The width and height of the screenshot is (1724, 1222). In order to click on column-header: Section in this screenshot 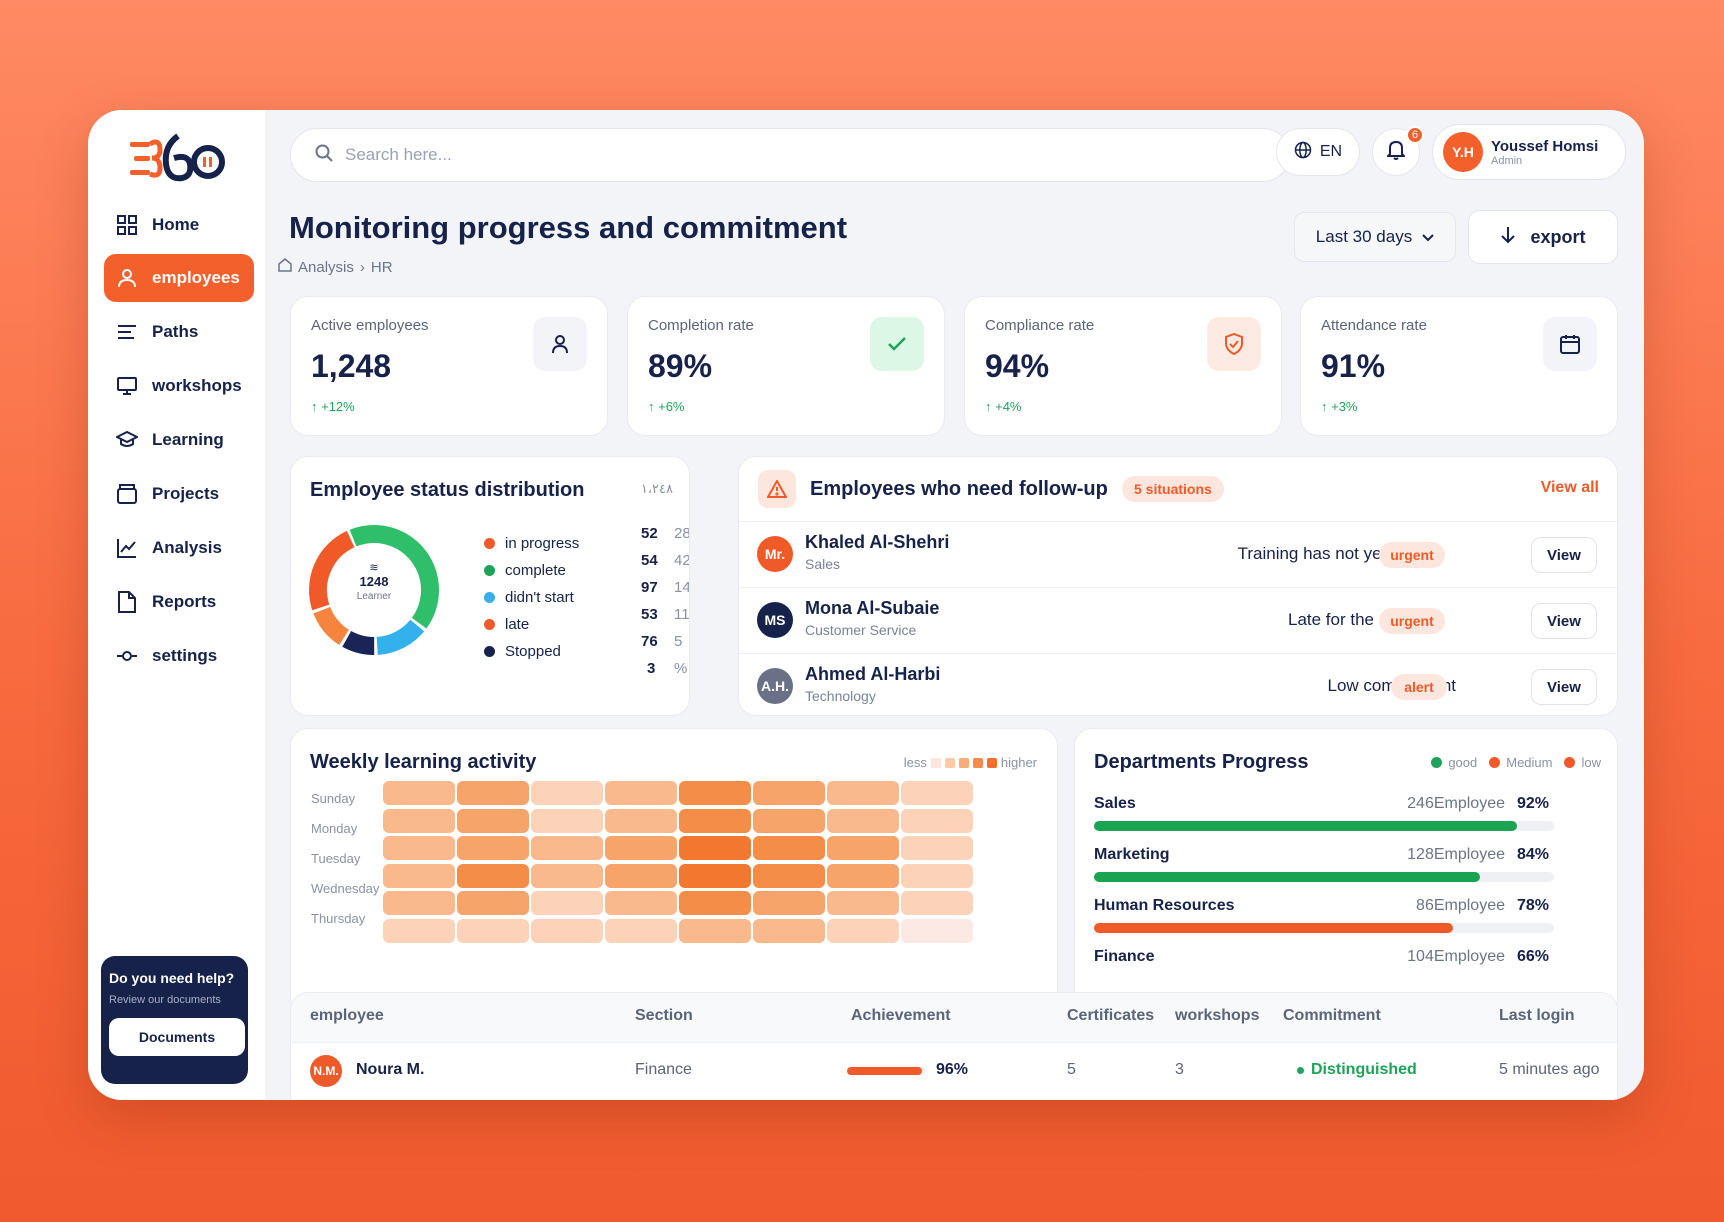, I will do `click(664, 1015)`.